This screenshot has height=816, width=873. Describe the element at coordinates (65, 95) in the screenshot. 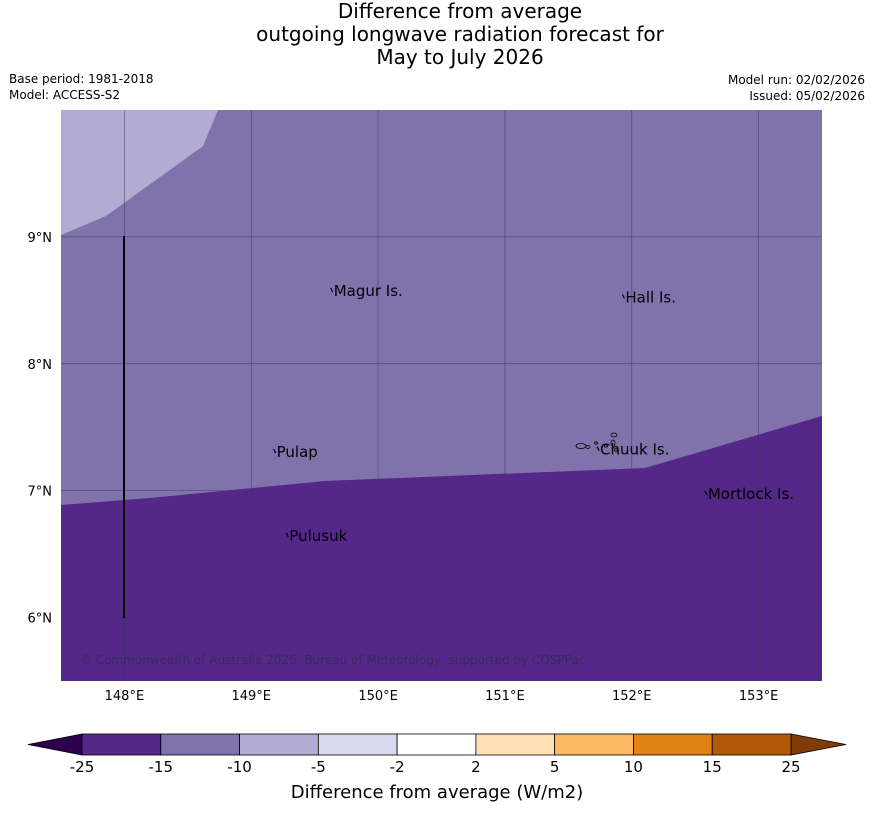

I see `model-name: Model: ACCESS-S2` at that location.